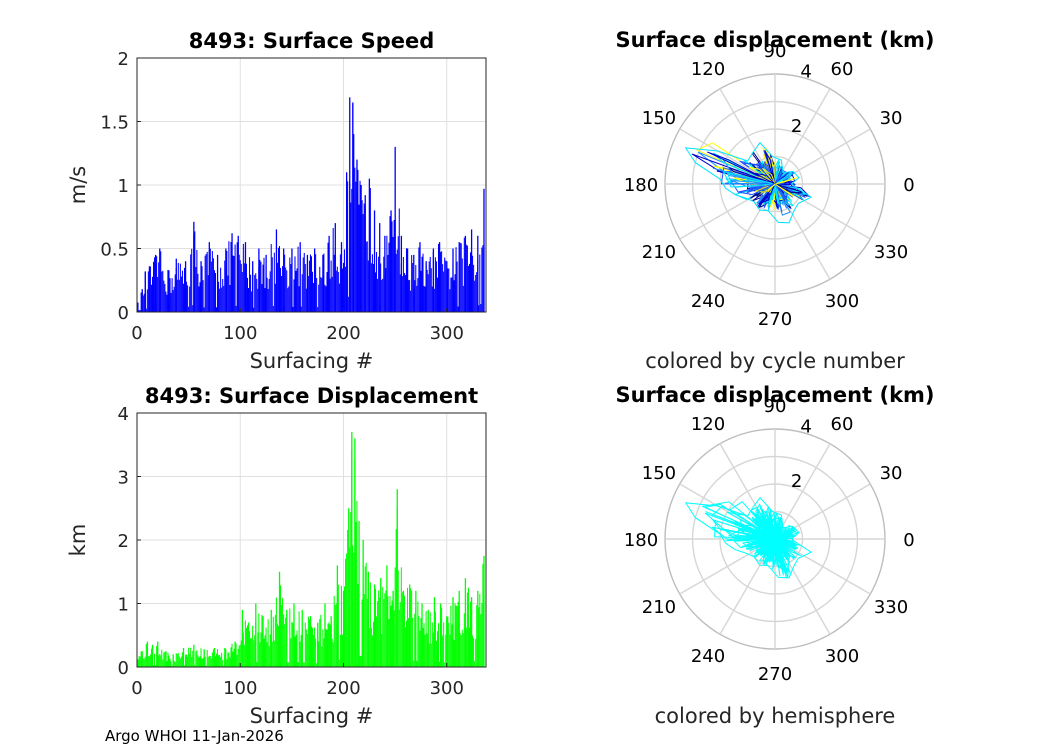 This screenshot has width=1050, height=750. Describe the element at coordinates (775, 716) in the screenshot. I see `x-axis-label: colored by hemisphere` at that location.